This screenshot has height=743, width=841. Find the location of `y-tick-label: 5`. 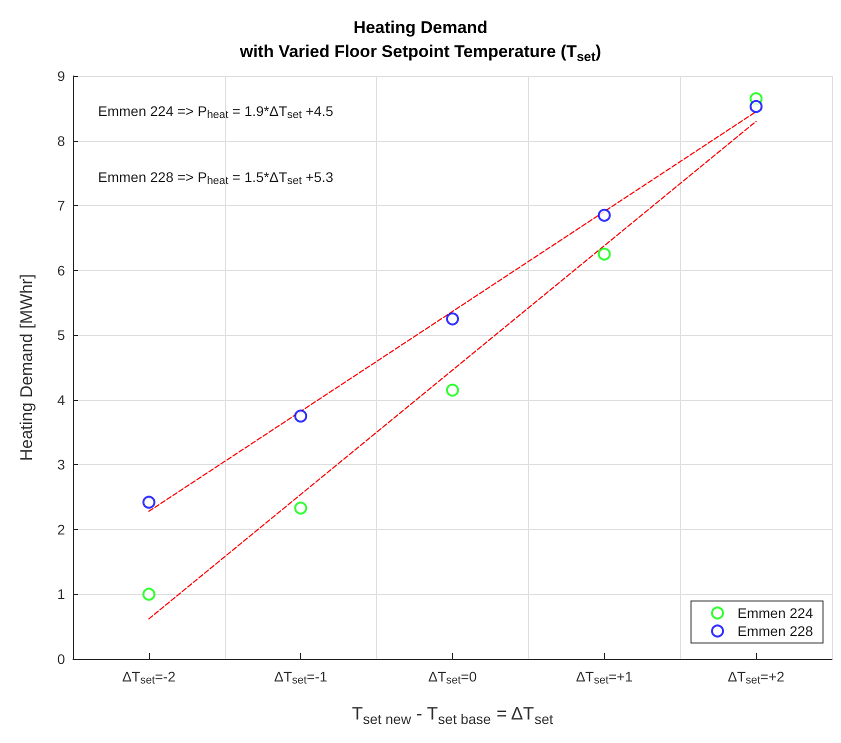

y-tick-label: 5 is located at coordinates (61, 335).